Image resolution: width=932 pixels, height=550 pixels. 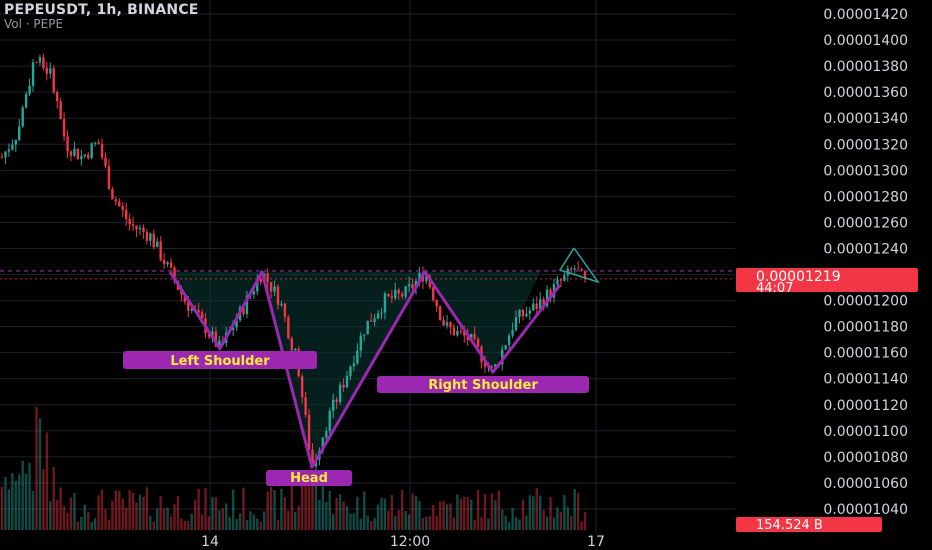 What do you see at coordinates (101, 10) in the screenshot?
I see `symbol-title: PEPEUSDT, 1h, BINANCE` at bounding box center [101, 10].